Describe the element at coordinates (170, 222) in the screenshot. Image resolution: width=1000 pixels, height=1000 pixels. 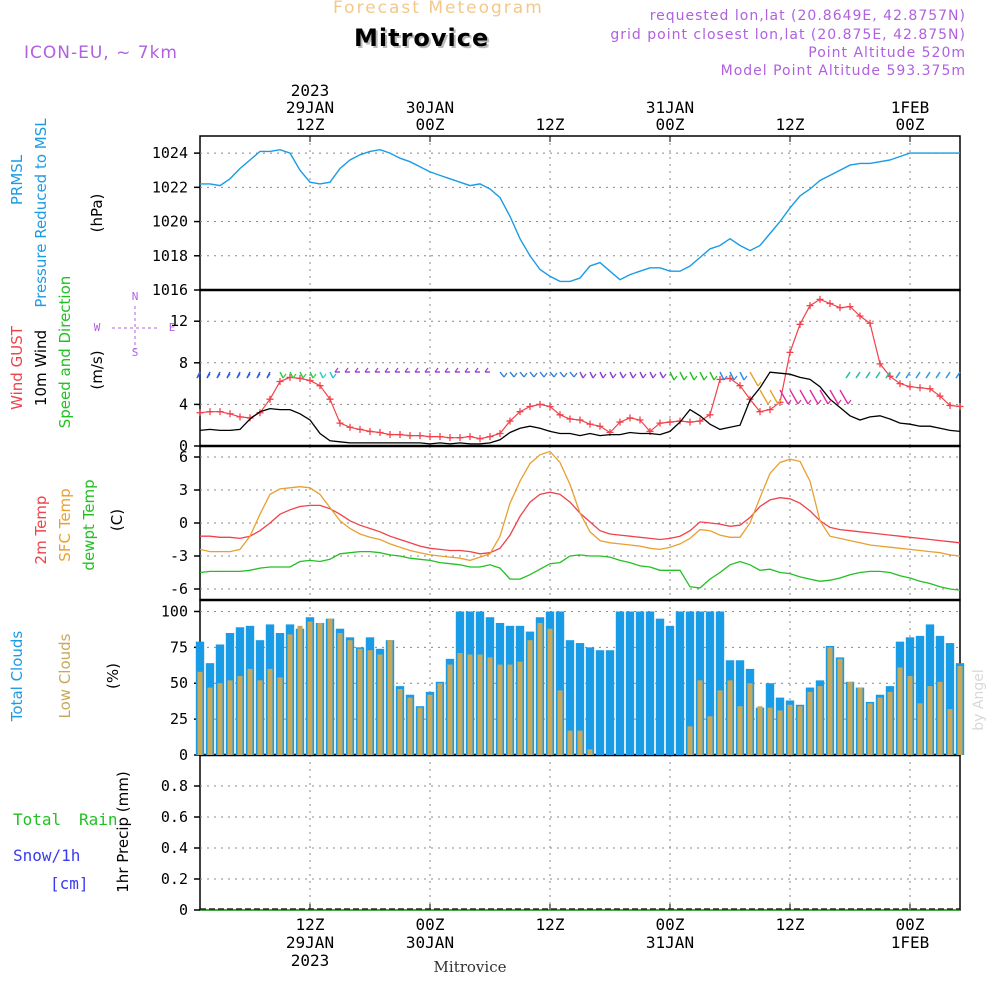
I see `y-tick-label: 1020` at that location.